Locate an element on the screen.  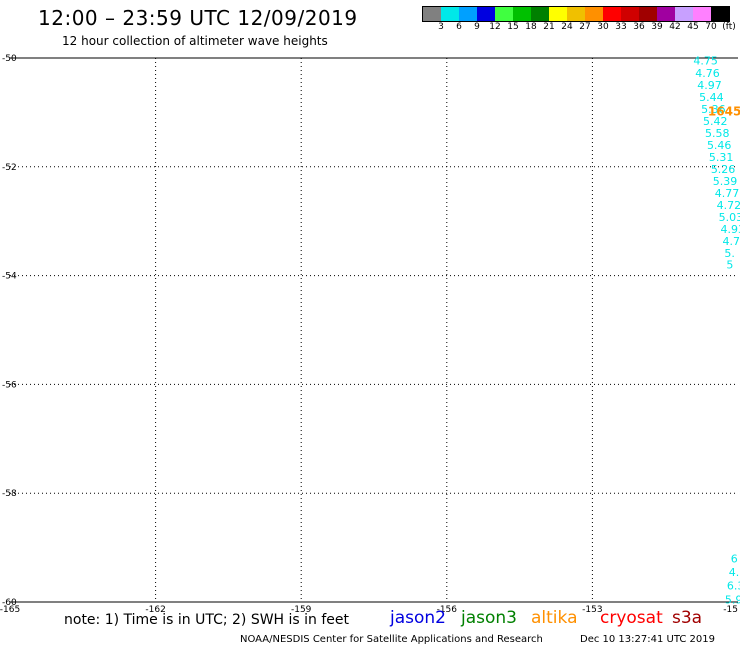
swh-data-label: 4.75 is located at coordinates (705, 61).